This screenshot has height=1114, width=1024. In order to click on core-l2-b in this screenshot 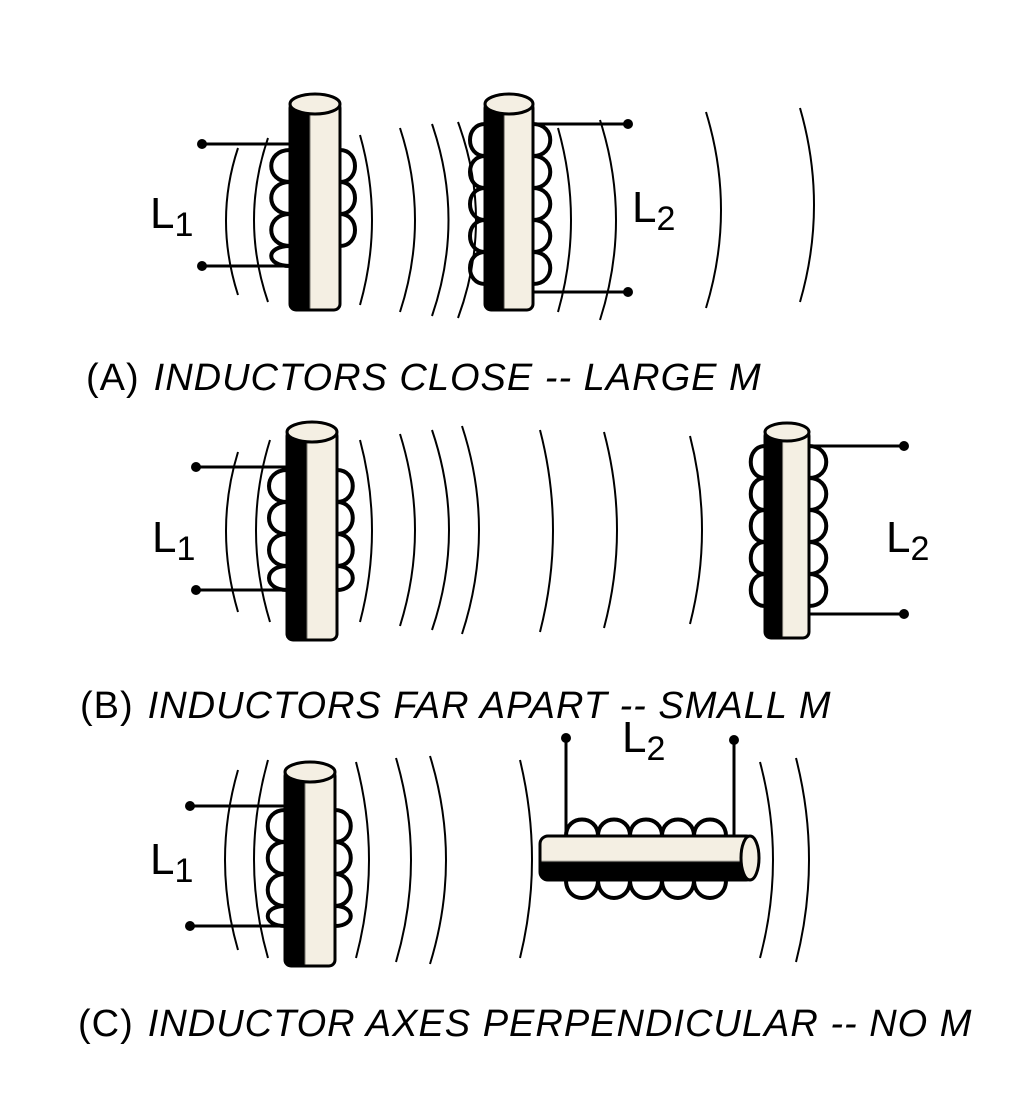, I will do `click(787, 534)`.